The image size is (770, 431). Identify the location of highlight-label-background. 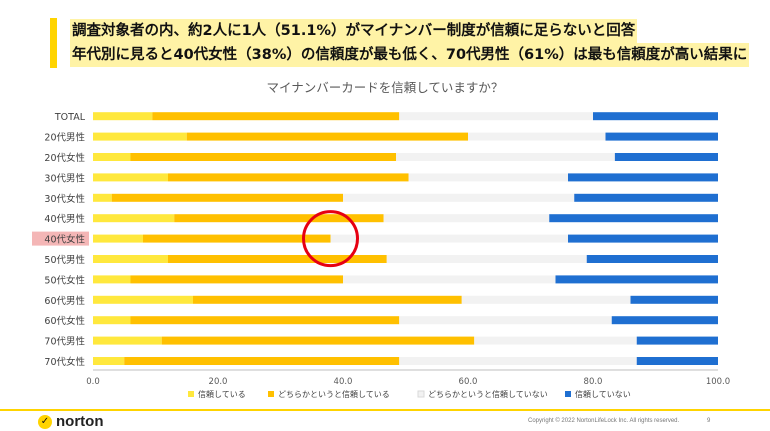
(60, 238).